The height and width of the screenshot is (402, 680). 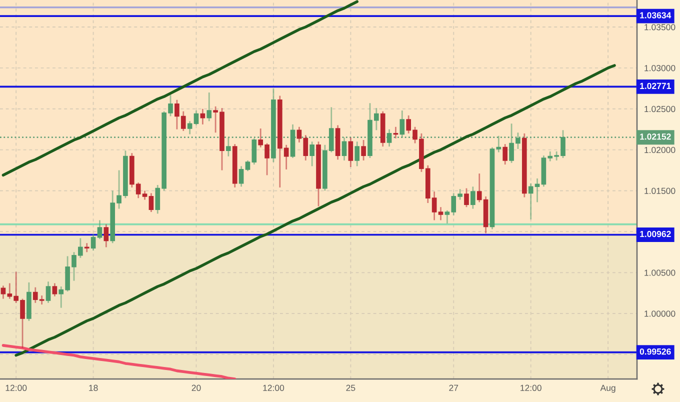 I want to click on y-tick-label: 1.02500, so click(x=660, y=109).